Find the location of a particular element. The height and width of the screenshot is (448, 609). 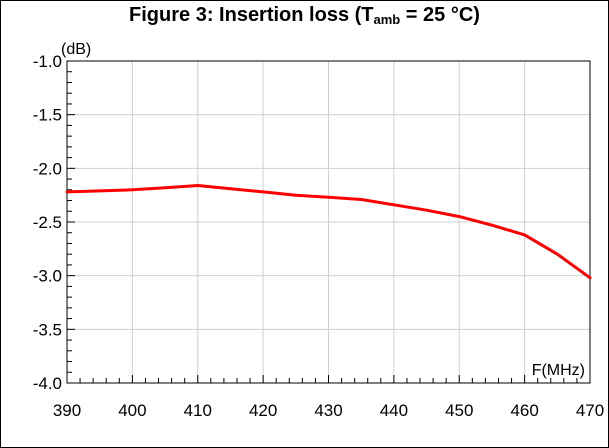

x-tick-label: 400 is located at coordinates (132, 410).